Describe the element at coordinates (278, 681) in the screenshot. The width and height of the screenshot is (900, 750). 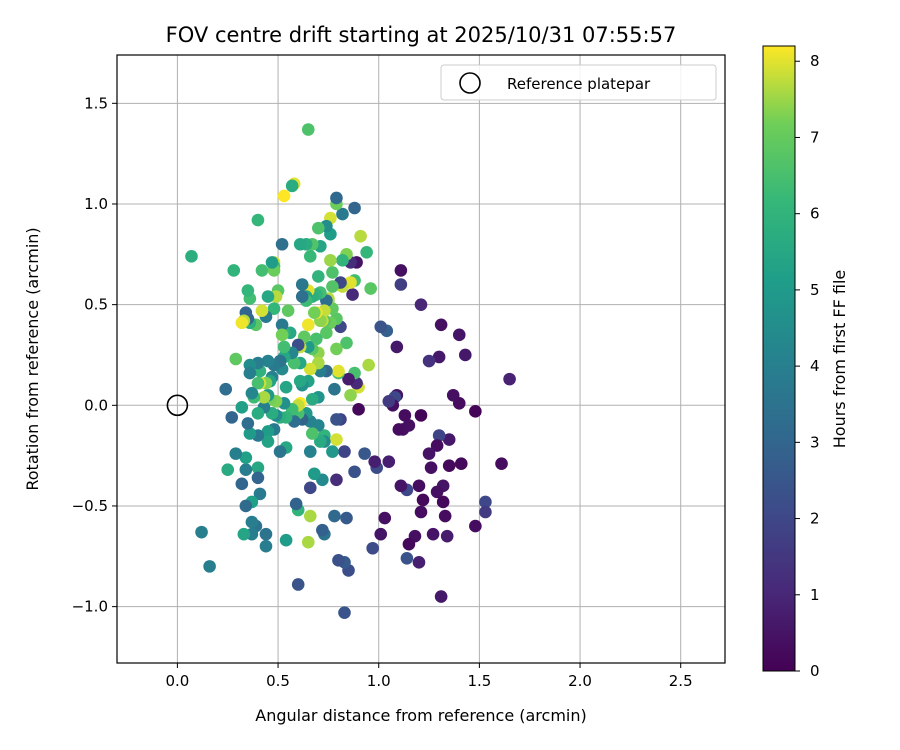
I see `x-tick-label: 0.5` at that location.